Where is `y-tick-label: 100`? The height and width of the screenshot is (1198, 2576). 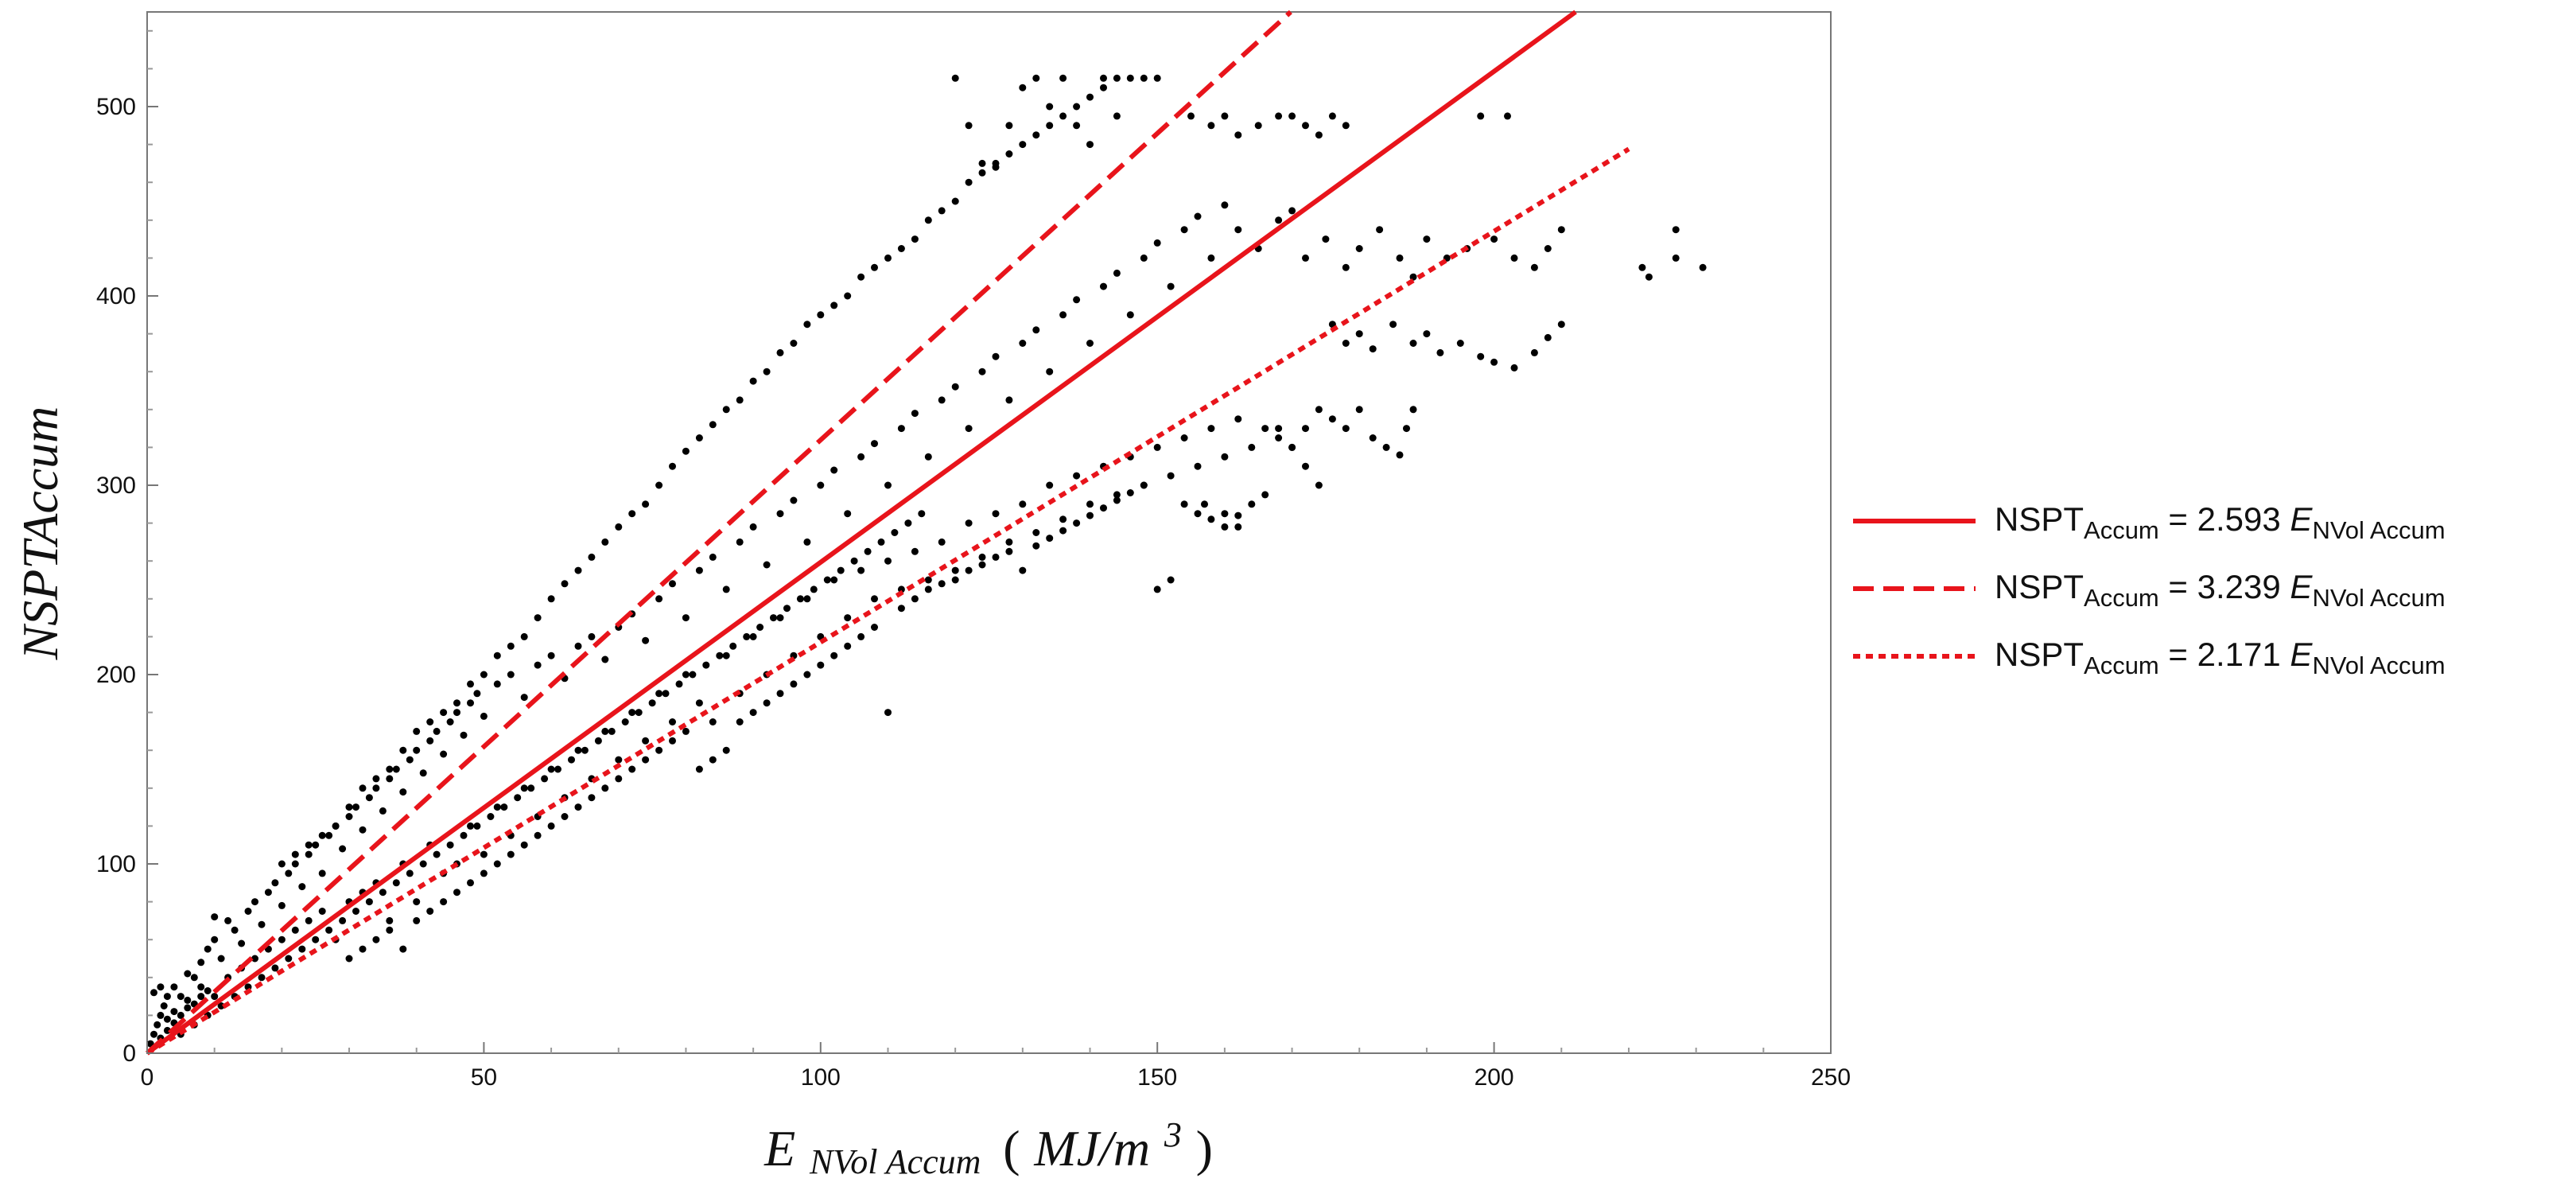 y-tick-label: 100 is located at coordinates (116, 864).